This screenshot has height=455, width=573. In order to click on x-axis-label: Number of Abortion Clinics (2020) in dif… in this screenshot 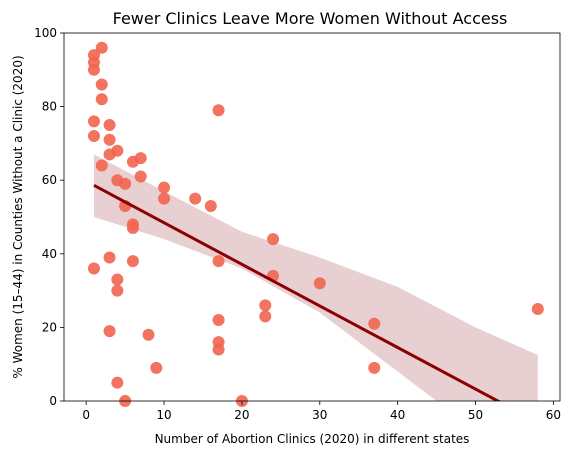, I will do `click(312, 439)`.